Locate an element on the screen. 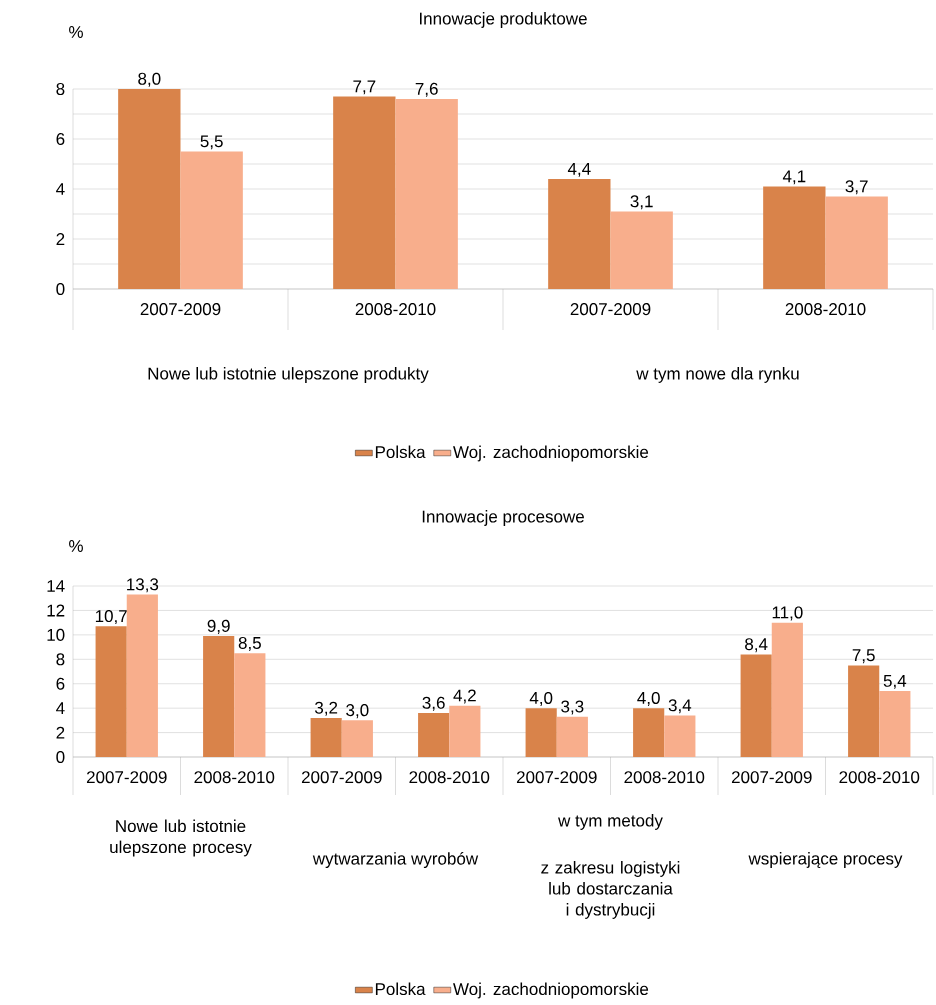 The height and width of the screenshot is (1005, 936). data-label: 7,7 is located at coordinates (364, 87).